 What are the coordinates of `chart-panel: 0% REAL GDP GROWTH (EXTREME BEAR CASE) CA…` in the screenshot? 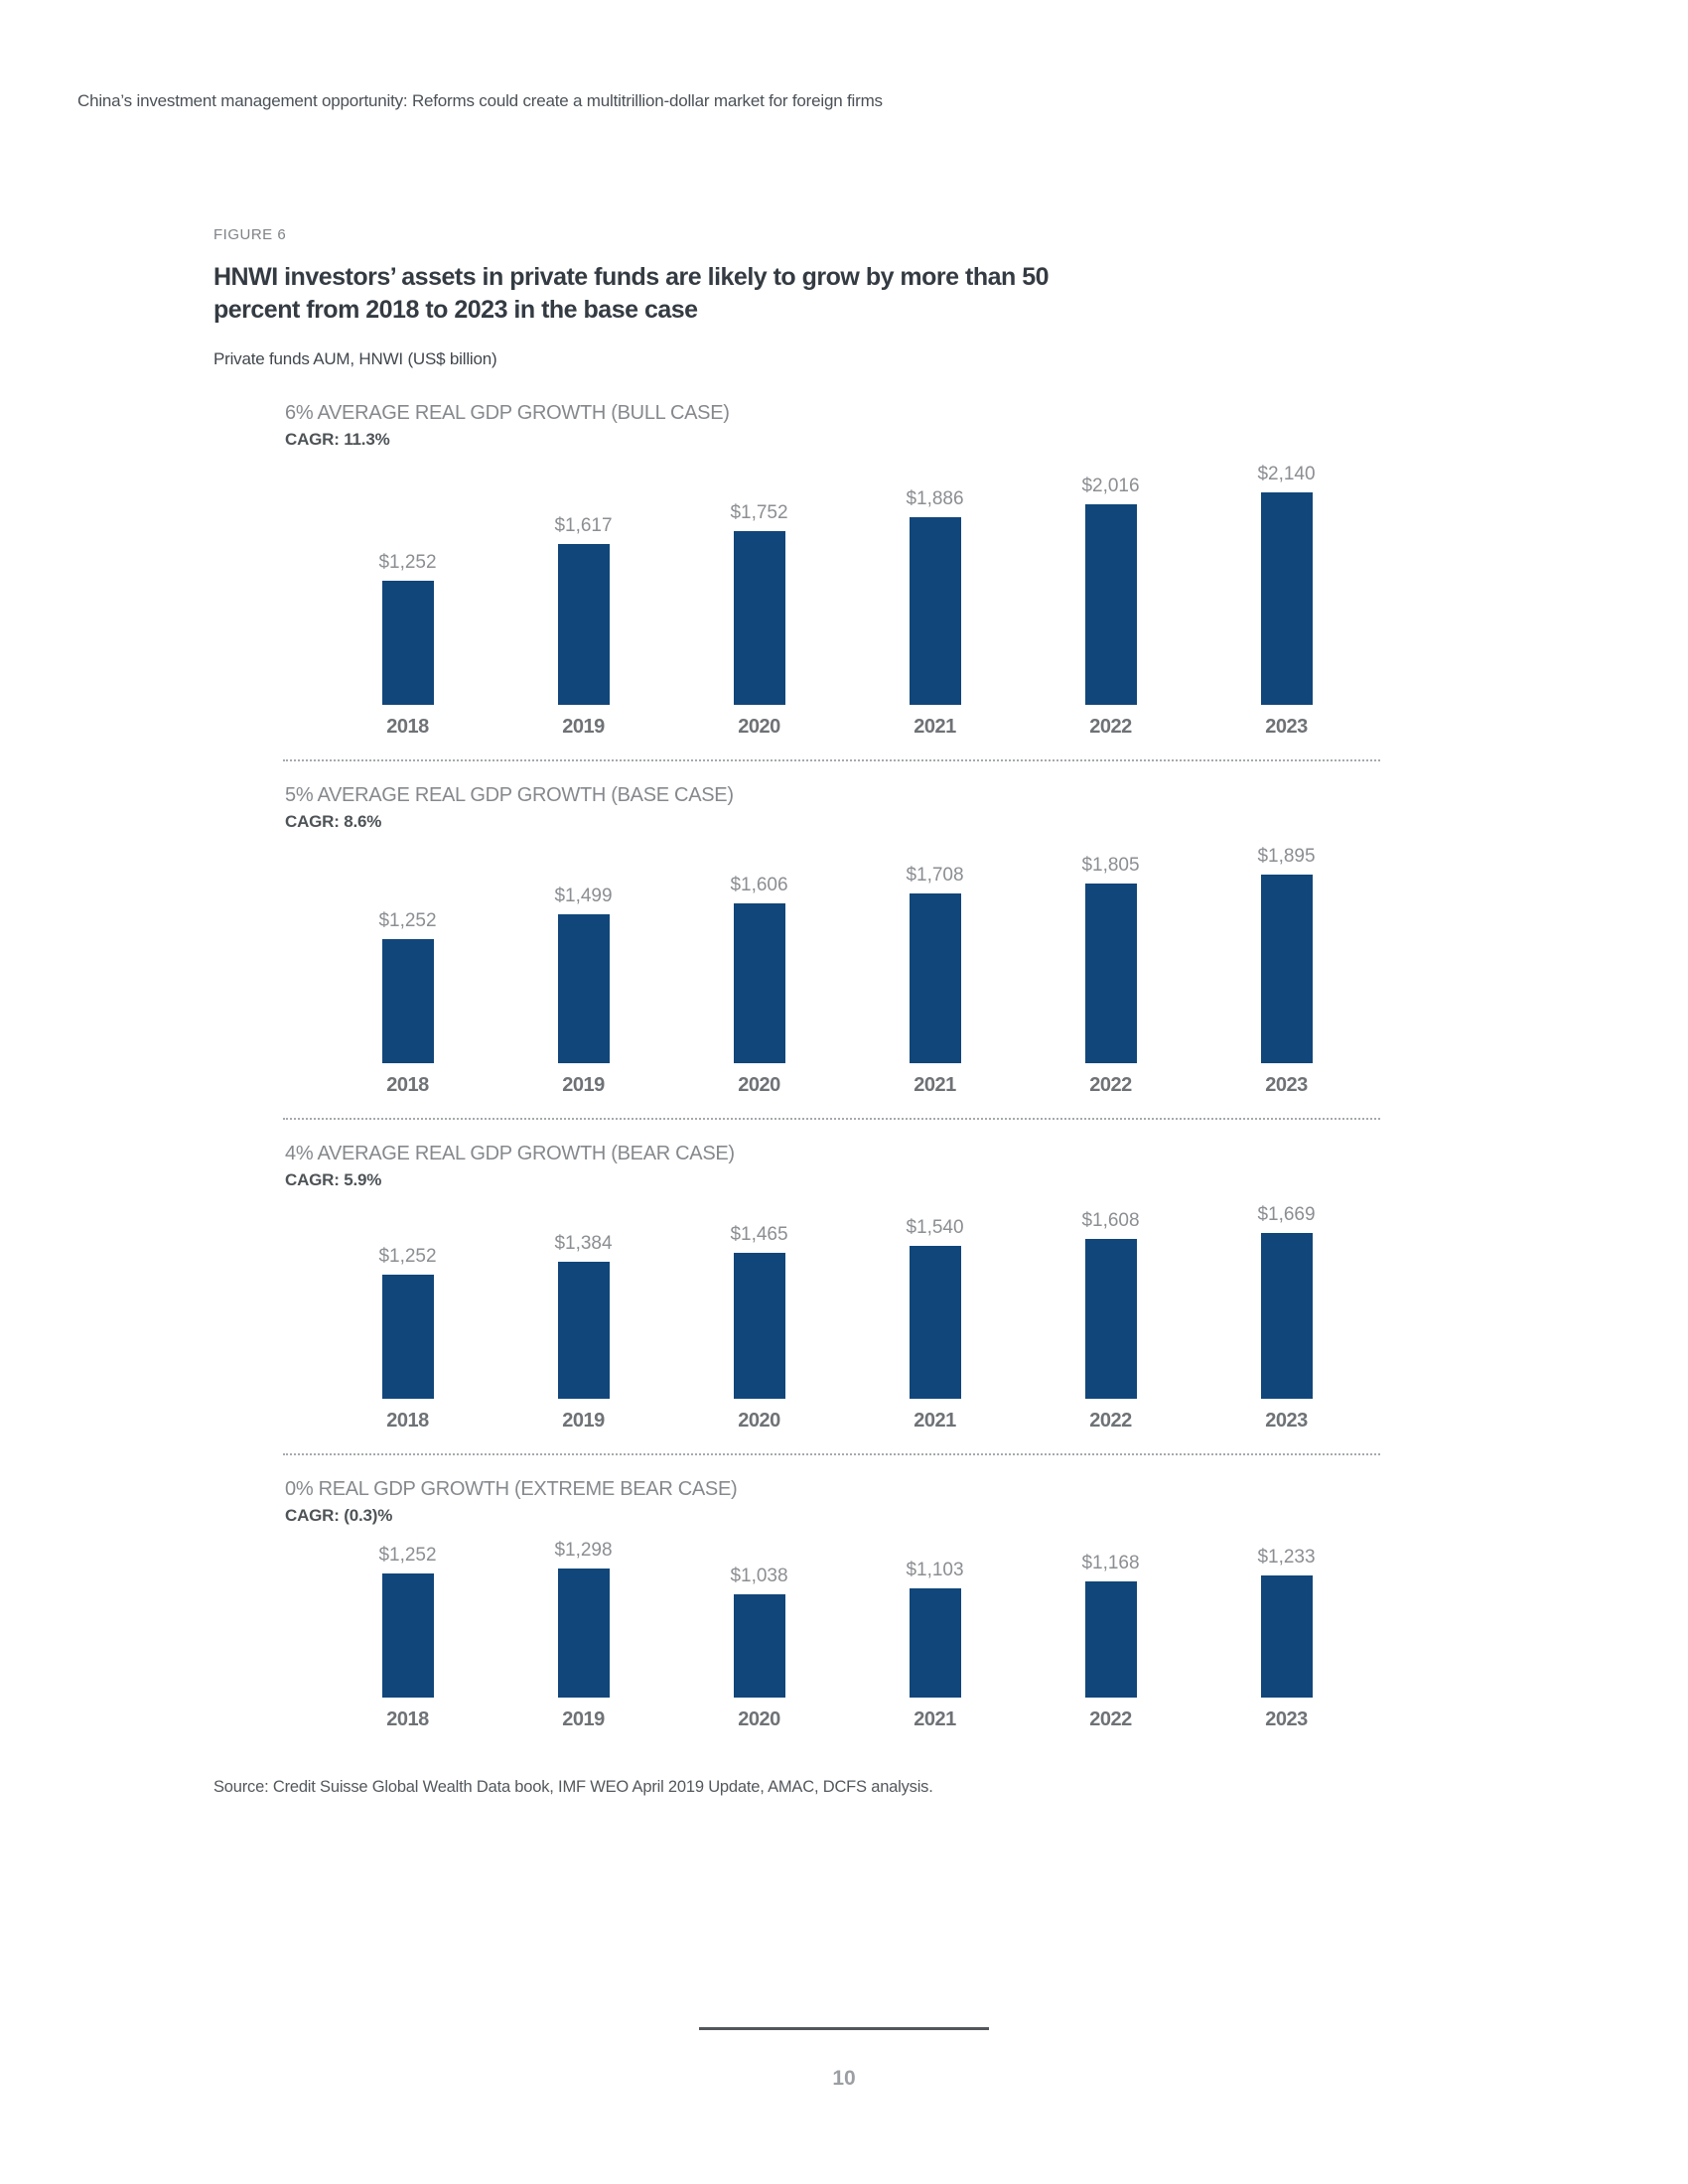 It's located at (819, 1604).